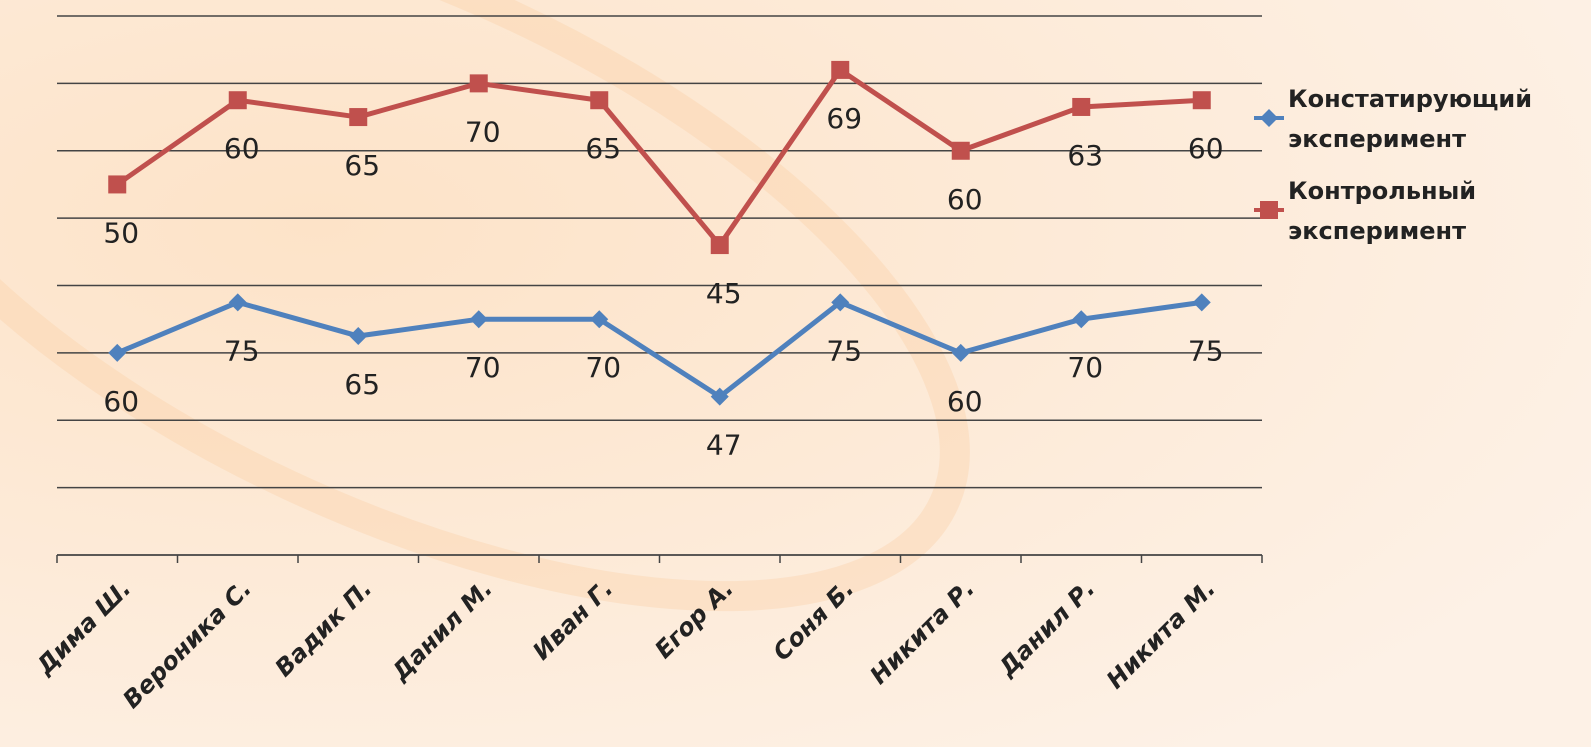 The width and height of the screenshot is (1591, 747). I want to click on data-label: 45, so click(724, 293).